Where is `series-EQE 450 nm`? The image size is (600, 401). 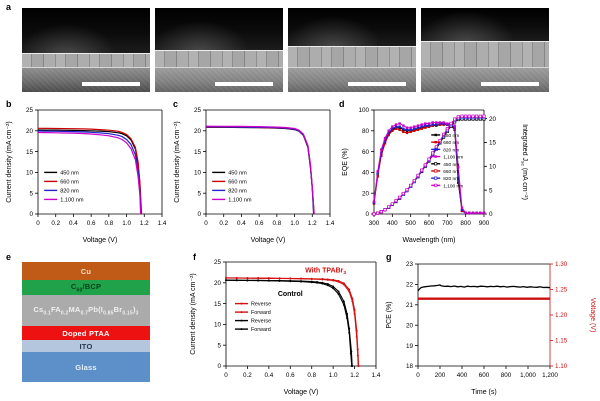 series-EQE 450 nm is located at coordinates (428, 169).